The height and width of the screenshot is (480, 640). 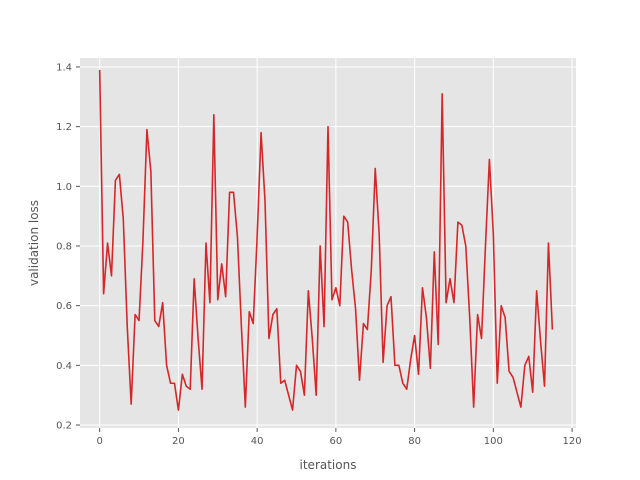 What do you see at coordinates (64, 67) in the screenshot?
I see `y-tick-label: 1.4` at bounding box center [64, 67].